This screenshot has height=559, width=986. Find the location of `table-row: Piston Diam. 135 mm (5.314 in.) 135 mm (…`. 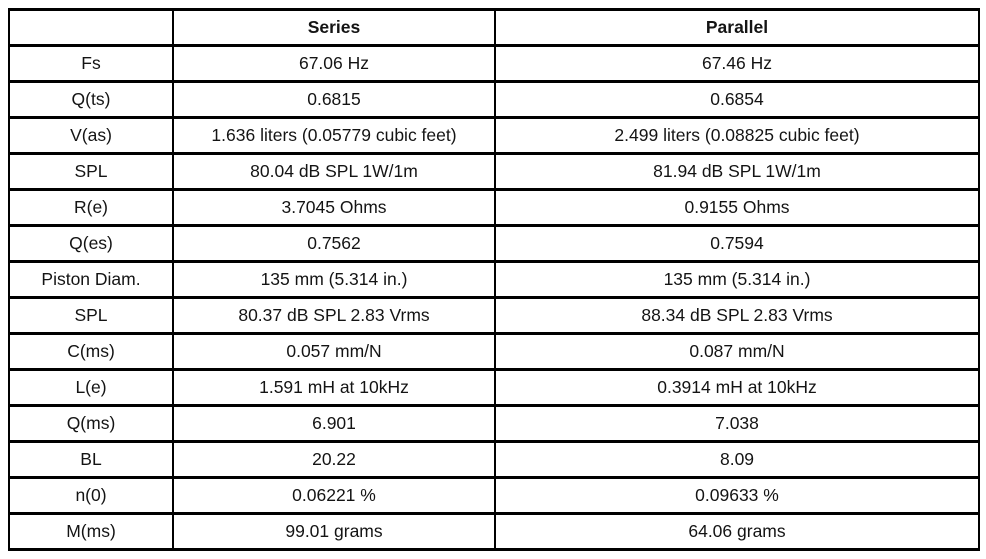

table-row: Piston Diam. 135 mm (5.314 in.) 135 mm (… is located at coordinates (494, 279).